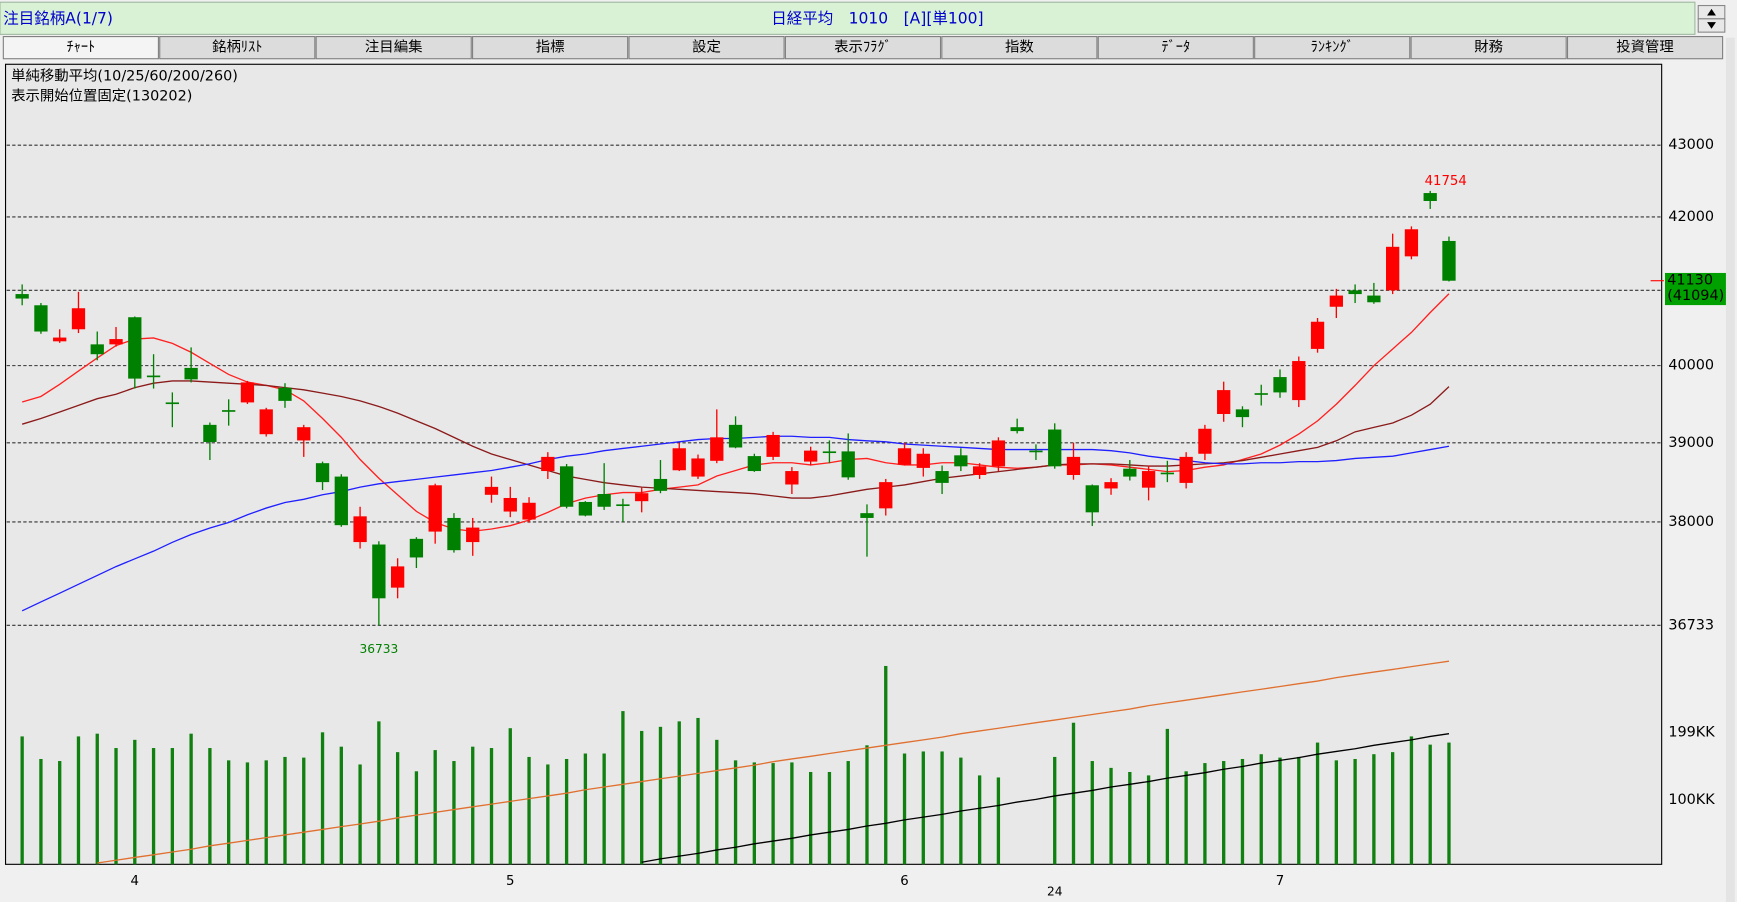  I want to click on last-price-label: 41130, so click(1690, 281).